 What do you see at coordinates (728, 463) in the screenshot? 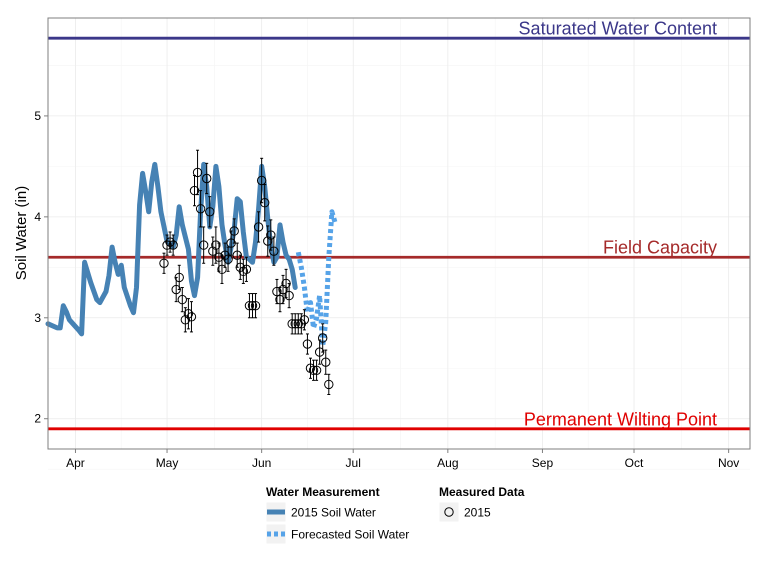
I see `x-tick-label: Nov` at bounding box center [728, 463].